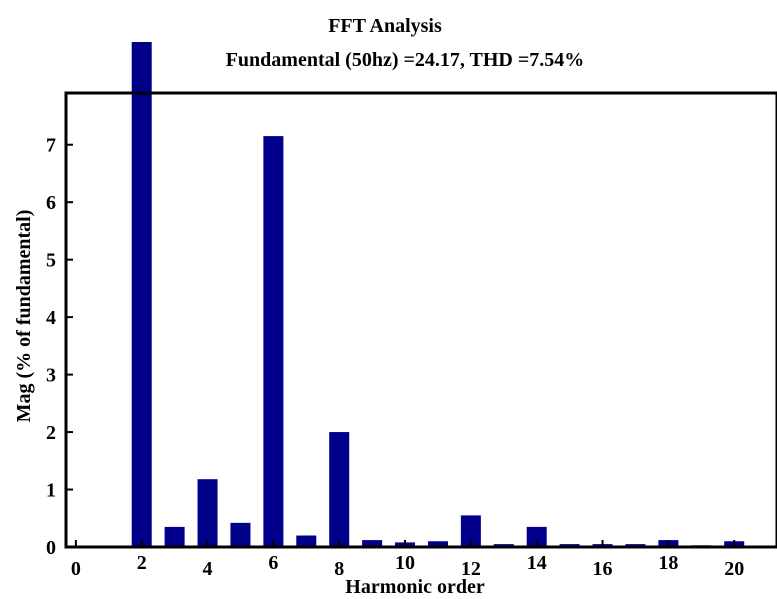 The height and width of the screenshot is (599, 777). I want to click on x-tick-label: 8, so click(339, 569).